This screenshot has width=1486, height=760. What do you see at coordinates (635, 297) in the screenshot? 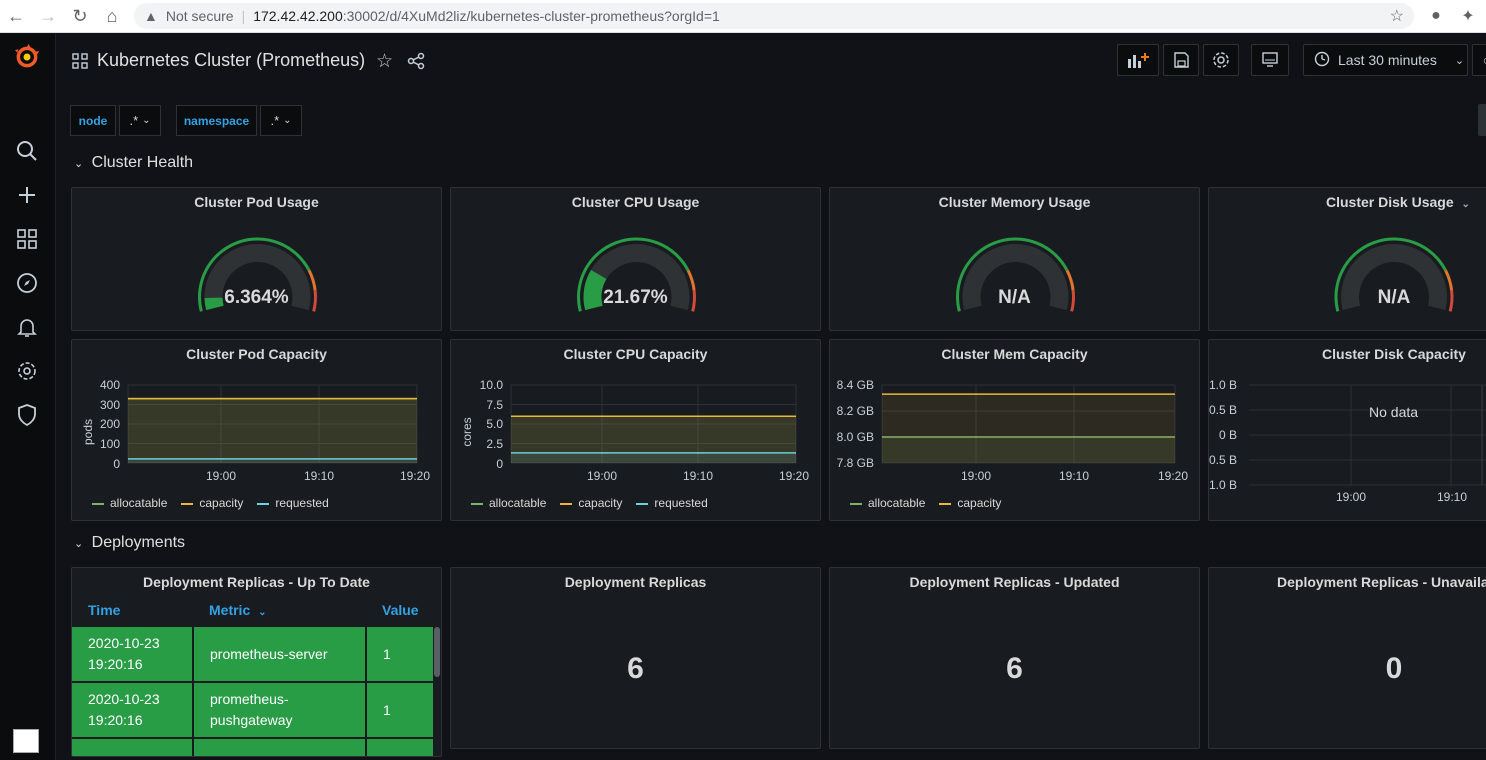
I see `gauge-value: 21.67%` at bounding box center [635, 297].